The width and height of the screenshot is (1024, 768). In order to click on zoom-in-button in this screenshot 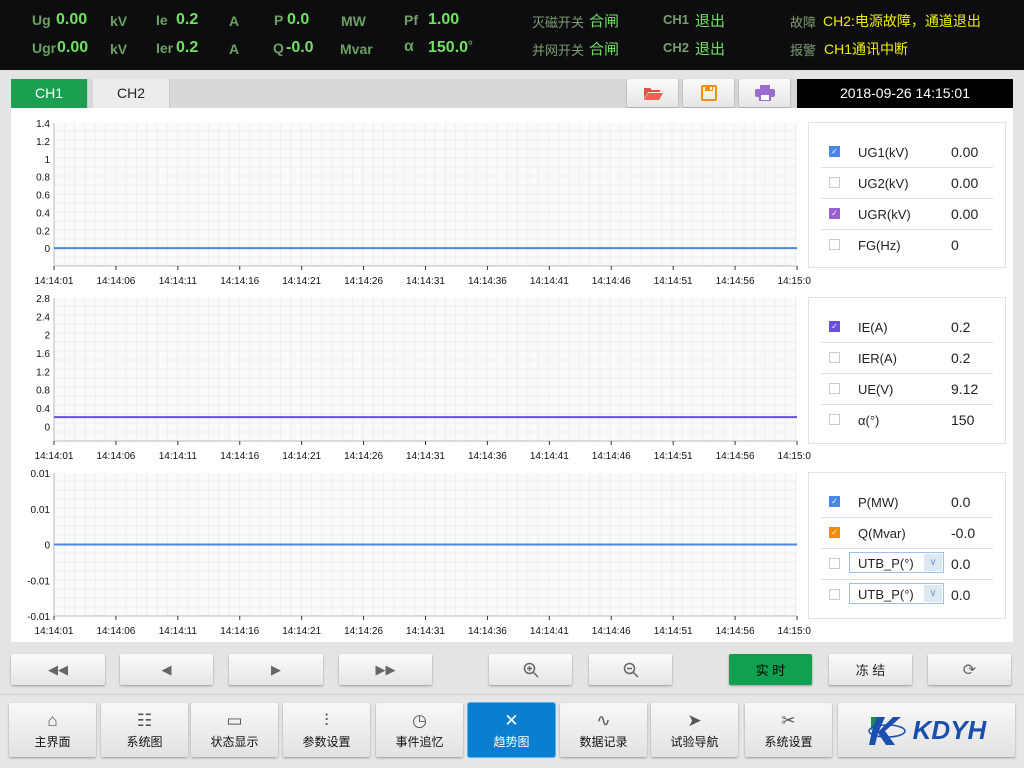, I will do `click(530, 669)`.